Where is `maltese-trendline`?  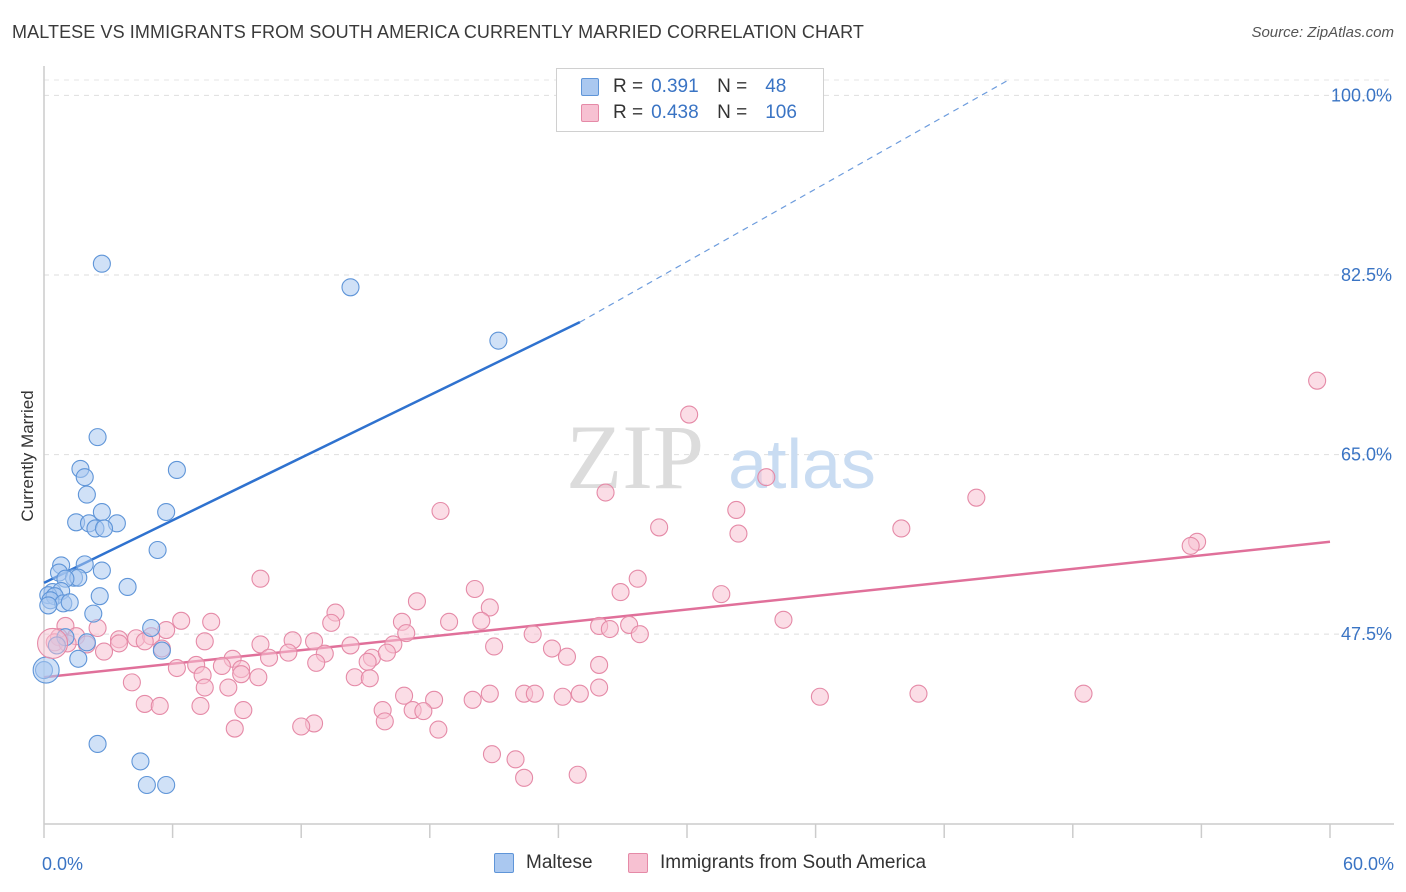 maltese-trendline is located at coordinates (312, 452).